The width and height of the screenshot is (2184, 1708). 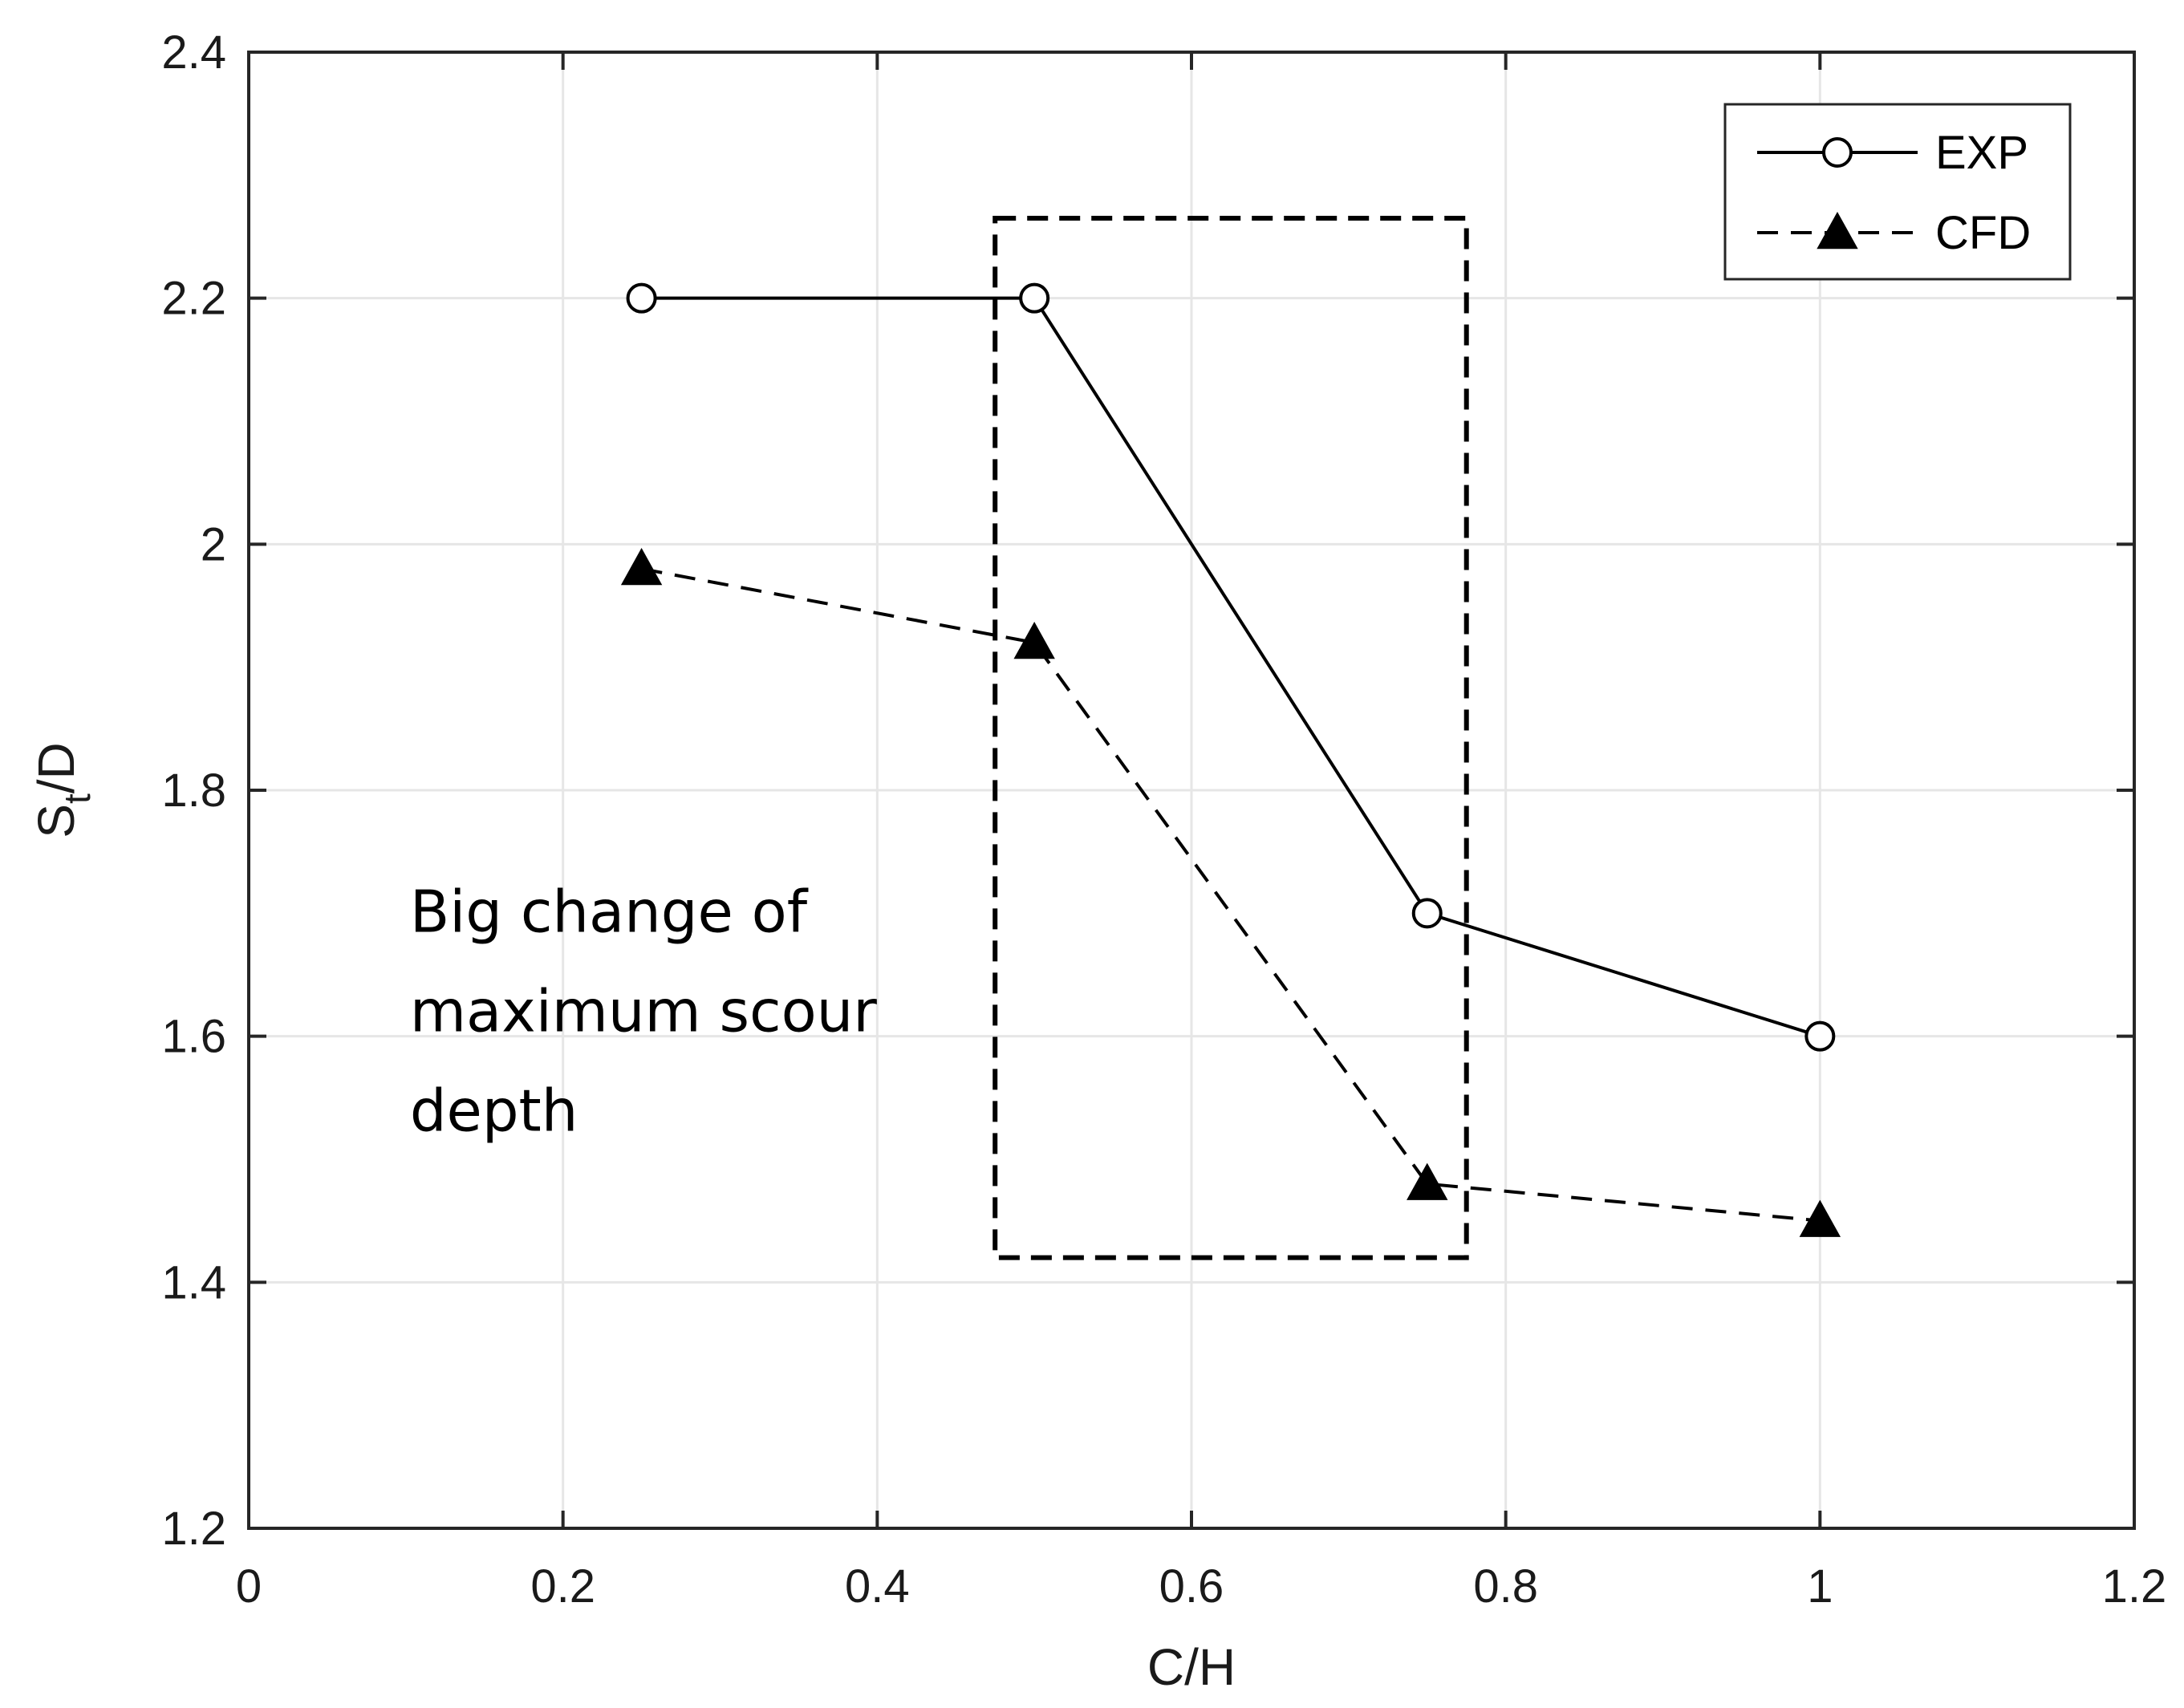 What do you see at coordinates (193, 1529) in the screenshot?
I see `y-tick-label: 1.2` at bounding box center [193, 1529].